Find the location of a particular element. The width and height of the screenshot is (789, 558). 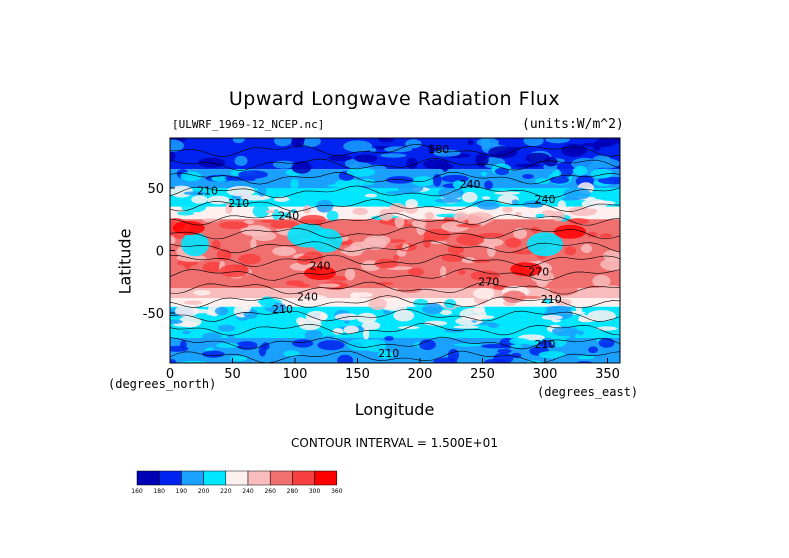

convective-region is located at coordinates (545, 244).